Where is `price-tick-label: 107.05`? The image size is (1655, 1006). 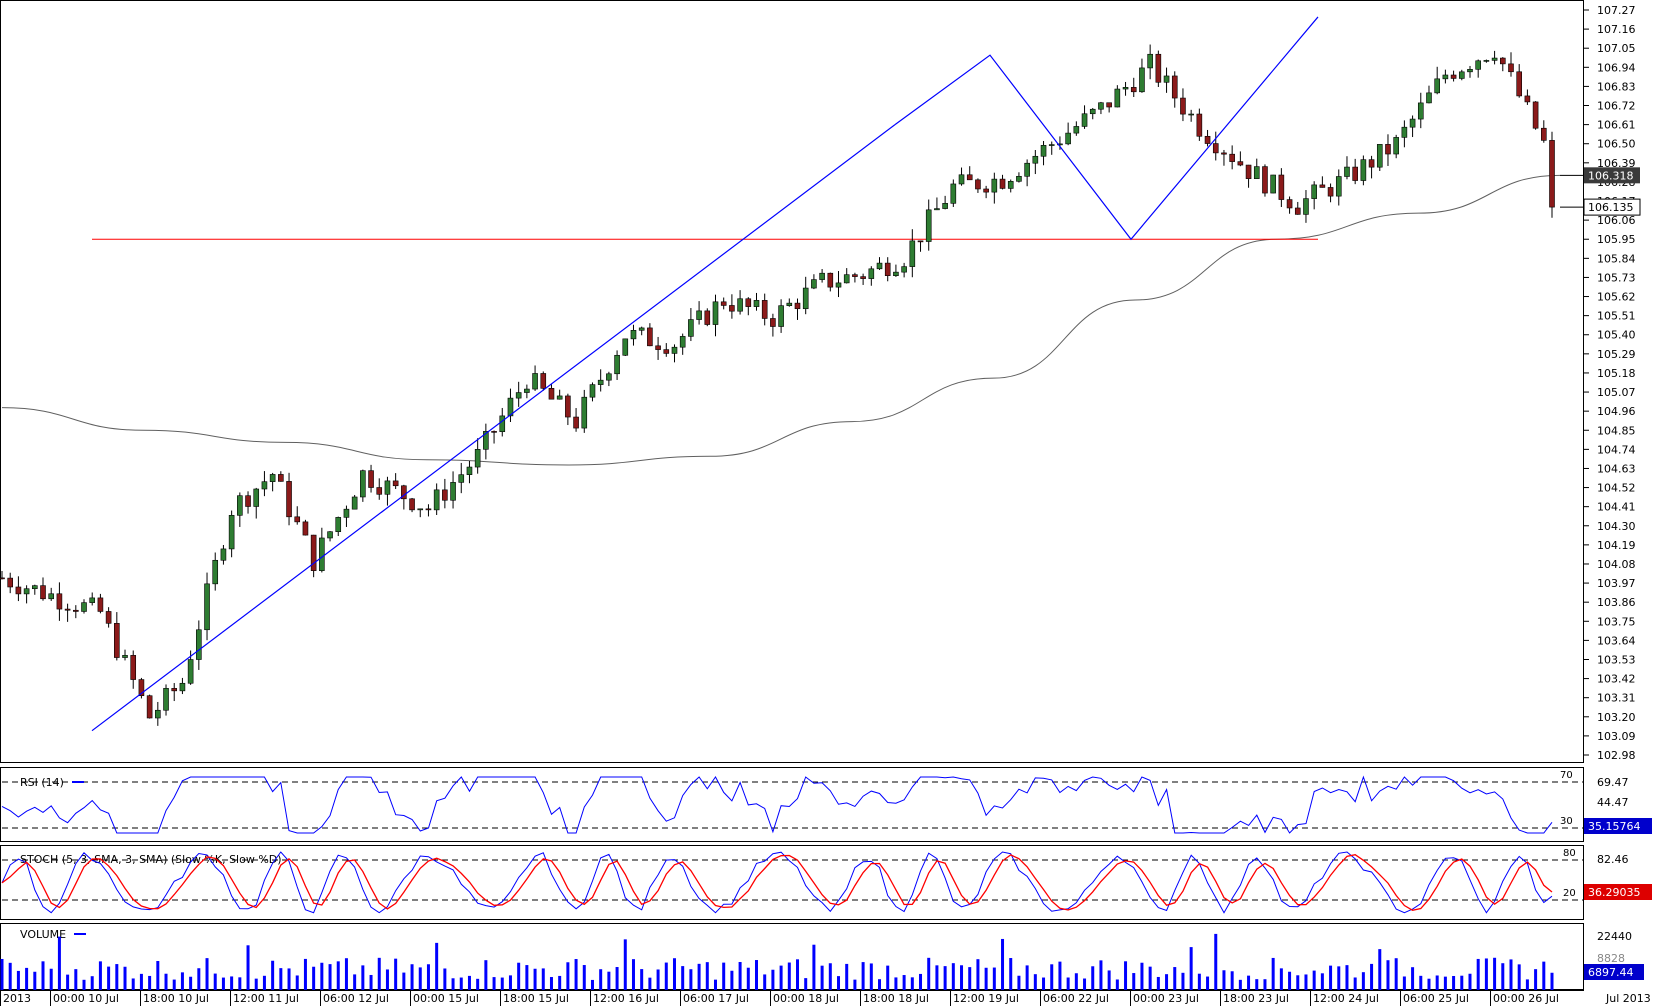
price-tick-label: 107.05 is located at coordinates (1616, 48).